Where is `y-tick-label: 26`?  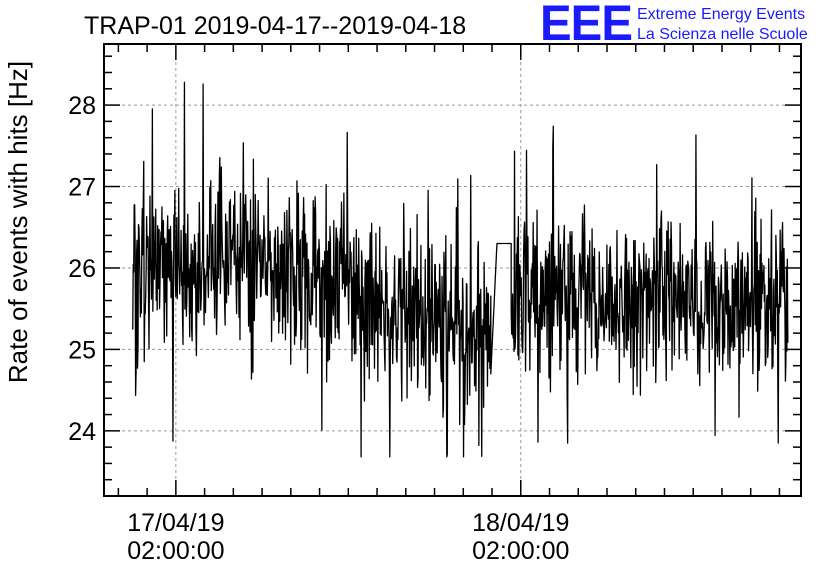 y-tick-label: 26 is located at coordinates (82, 269).